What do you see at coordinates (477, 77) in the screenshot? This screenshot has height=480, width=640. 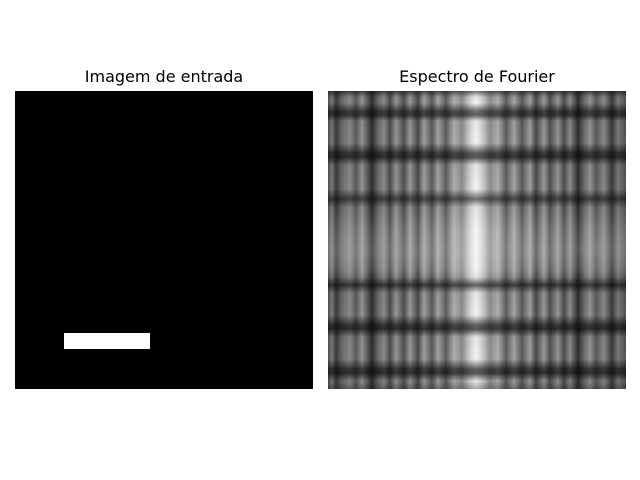 I see `fourier-spectrum-title: Espectro de Fourier` at bounding box center [477, 77].